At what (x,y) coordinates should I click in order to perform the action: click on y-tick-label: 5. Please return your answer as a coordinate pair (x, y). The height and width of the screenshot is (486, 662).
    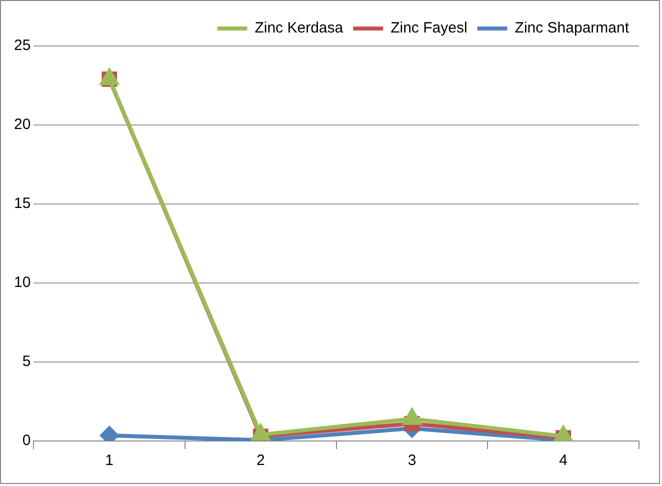
    Looking at the image, I should click on (26, 361).